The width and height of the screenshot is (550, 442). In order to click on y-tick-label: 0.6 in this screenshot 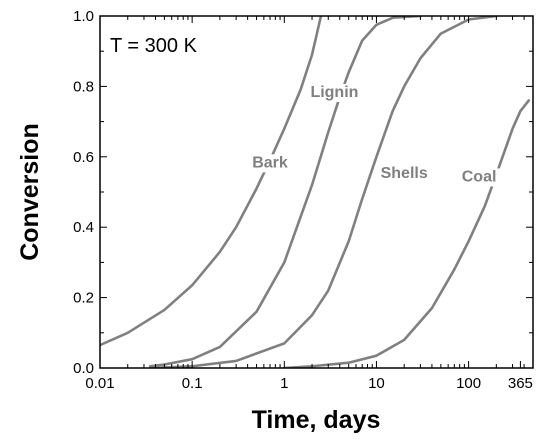, I will do `click(83, 157)`.